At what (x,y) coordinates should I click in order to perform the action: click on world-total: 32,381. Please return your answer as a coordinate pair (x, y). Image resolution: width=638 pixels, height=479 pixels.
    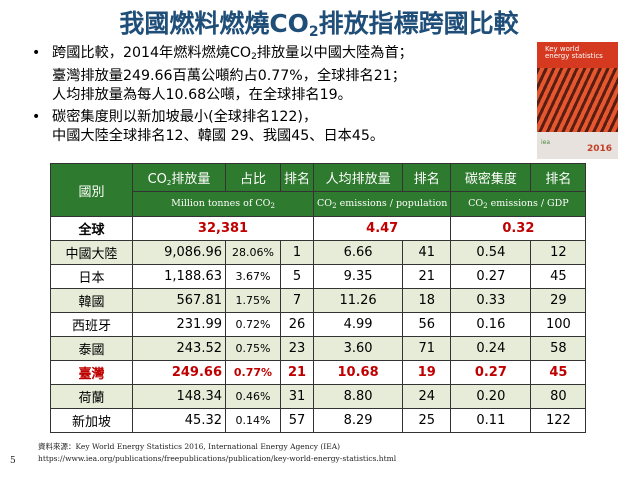
    Looking at the image, I should click on (223, 228).